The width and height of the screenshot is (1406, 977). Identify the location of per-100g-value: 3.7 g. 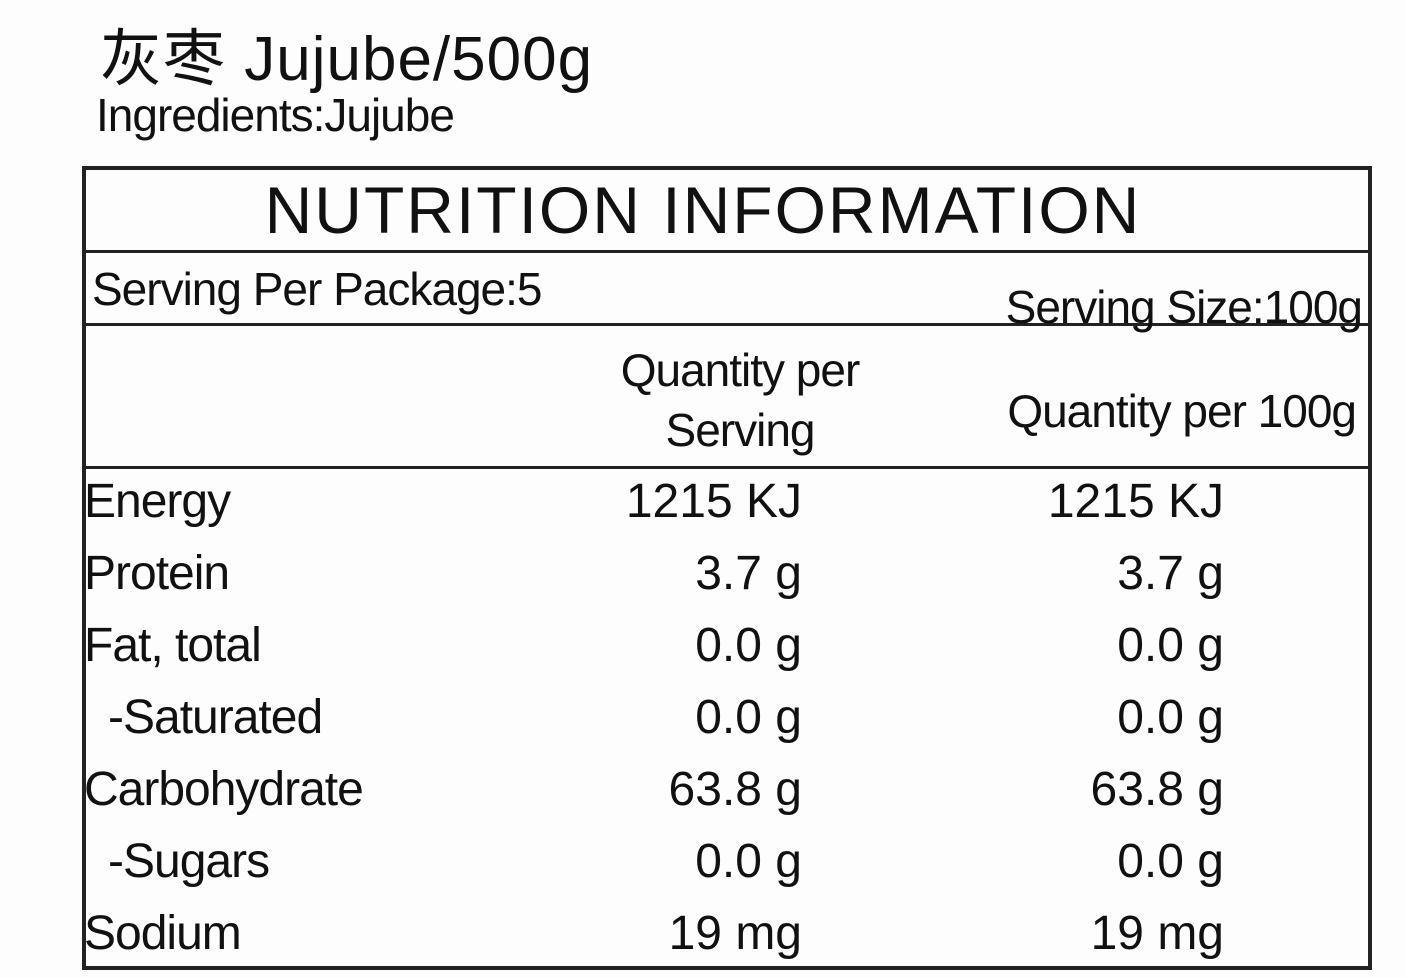
(1170, 573).